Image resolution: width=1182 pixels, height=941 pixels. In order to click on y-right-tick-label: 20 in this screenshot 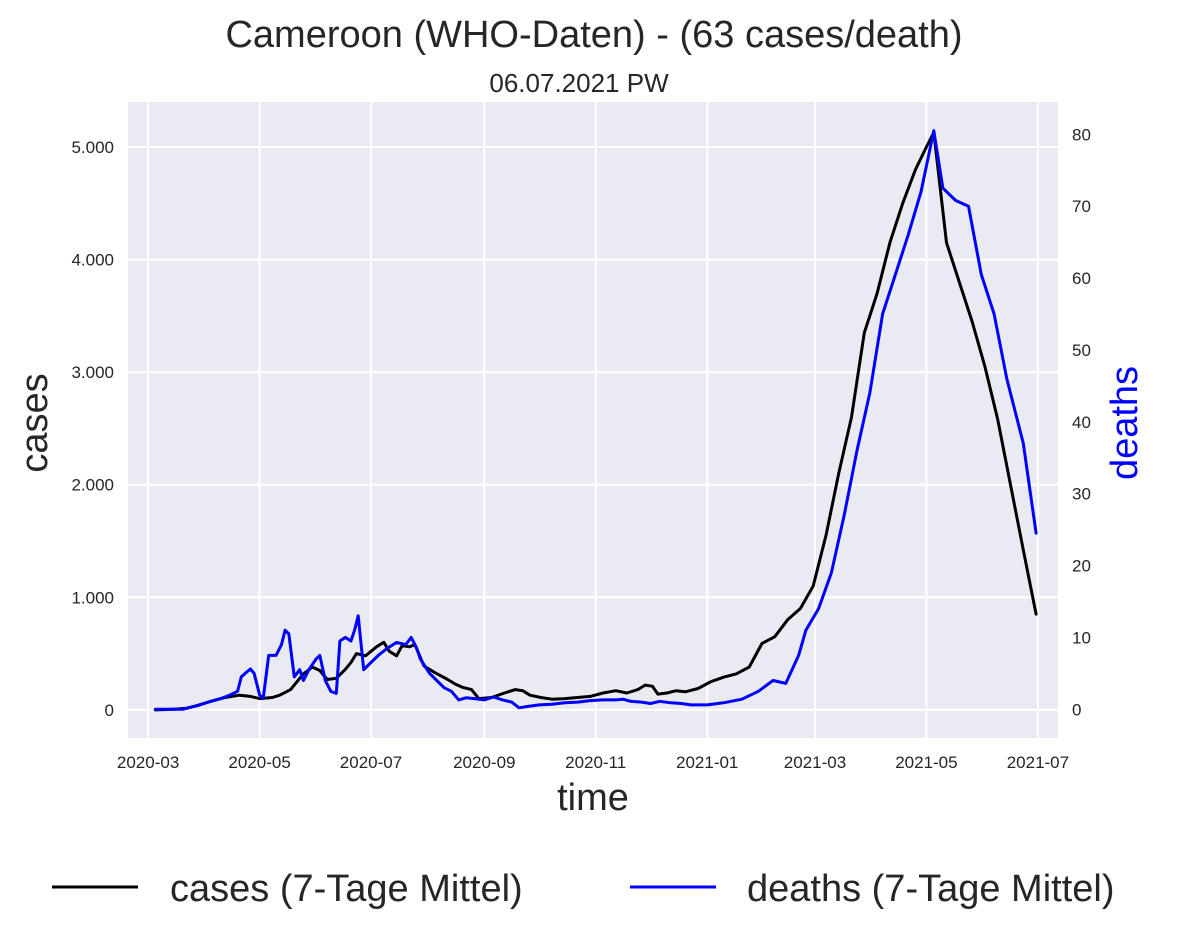, I will do `click(1081, 566)`.